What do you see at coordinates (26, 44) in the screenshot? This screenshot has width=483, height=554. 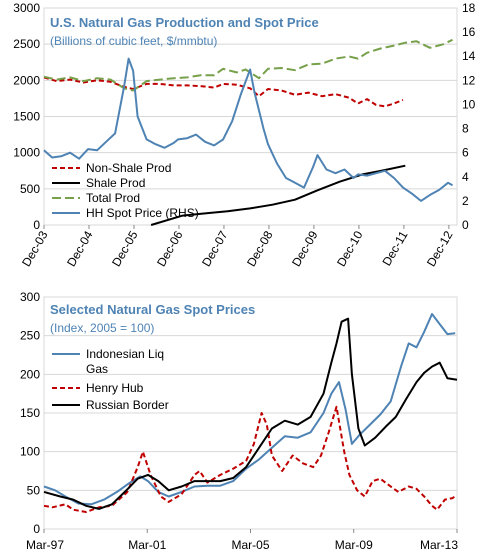 I see `y-tick-label: 2500` at bounding box center [26, 44].